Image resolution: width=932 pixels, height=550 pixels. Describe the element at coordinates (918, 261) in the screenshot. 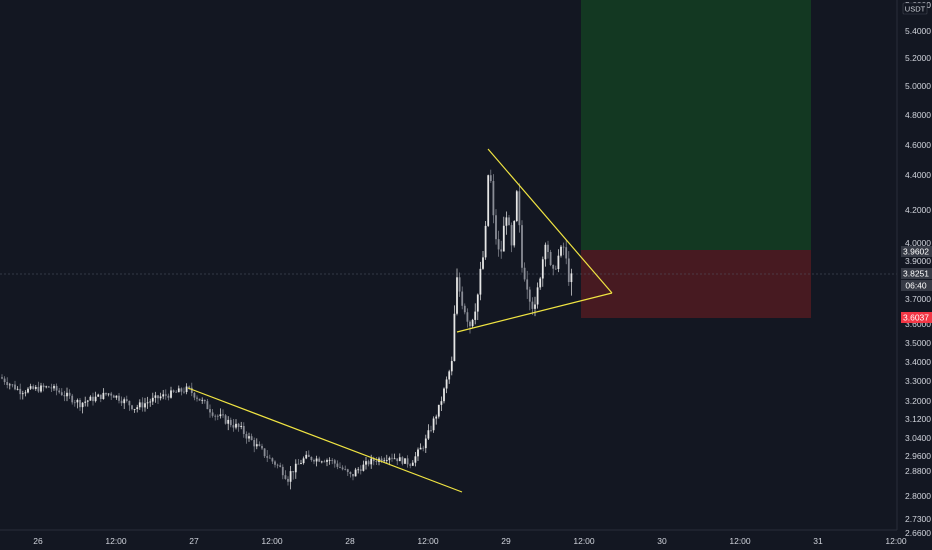

I see `price-tick-label: 3.9000` at that location.